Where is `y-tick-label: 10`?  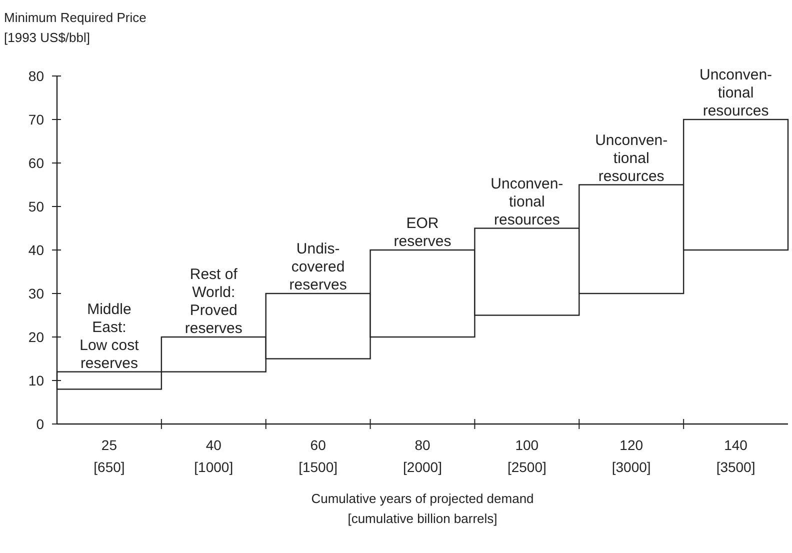 y-tick-label: 10 is located at coordinates (36, 380).